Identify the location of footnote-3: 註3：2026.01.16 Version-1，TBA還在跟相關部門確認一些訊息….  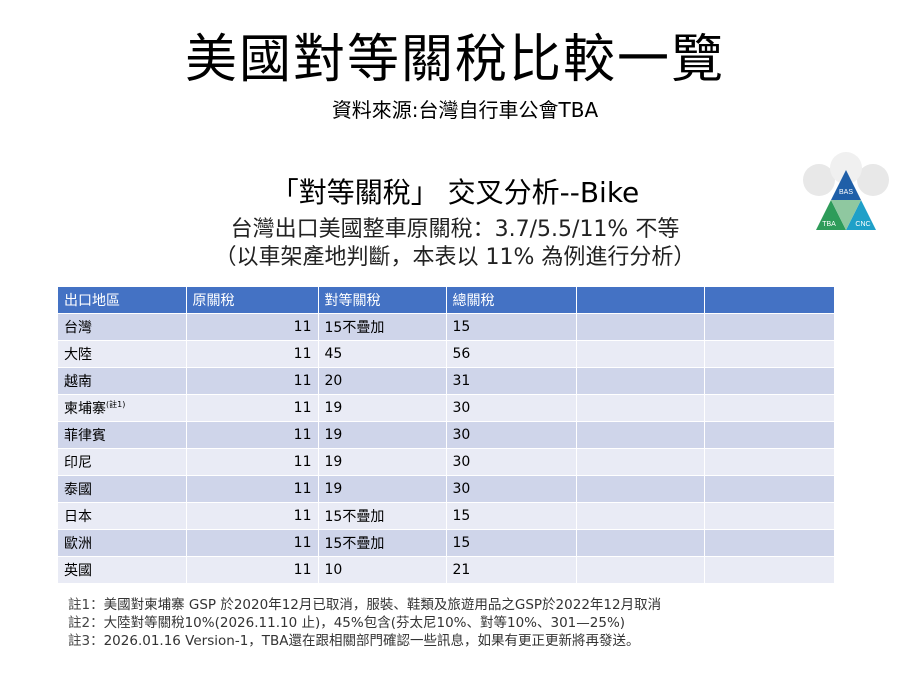
(478, 641).